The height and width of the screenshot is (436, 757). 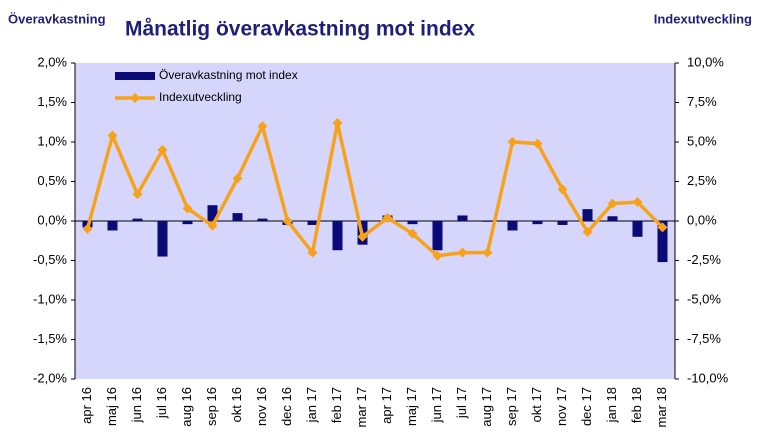 What do you see at coordinates (708, 377) in the screenshot?
I see `y2-tick-label: -10,0%` at bounding box center [708, 377].